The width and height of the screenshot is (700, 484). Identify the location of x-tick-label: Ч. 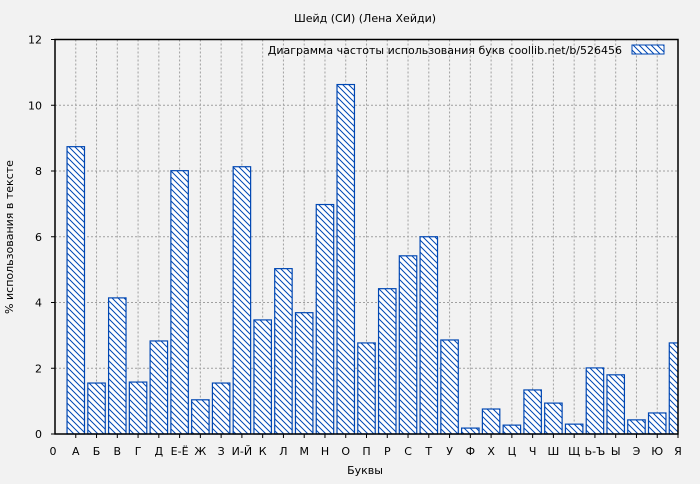
(533, 451).